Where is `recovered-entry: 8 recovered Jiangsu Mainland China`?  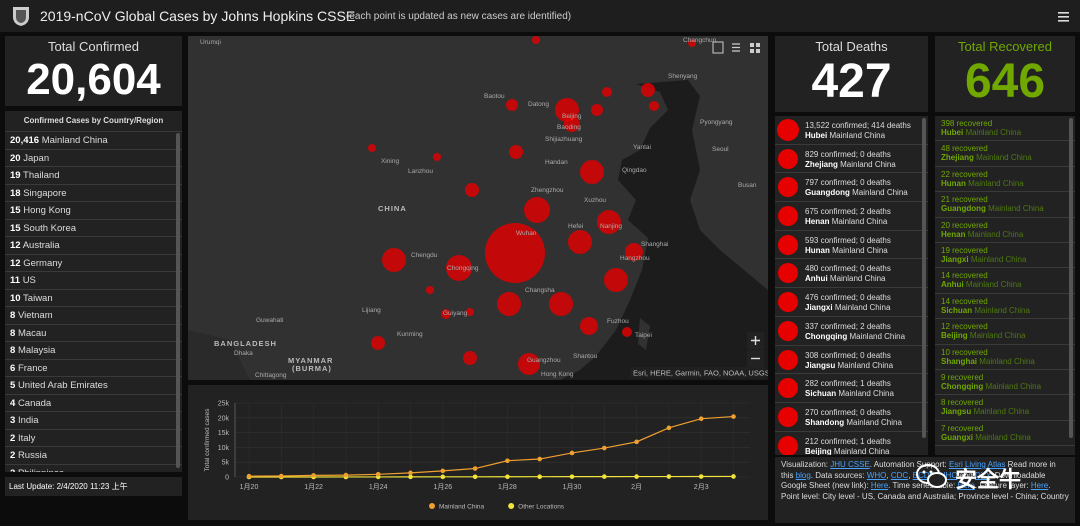 recovered-entry: 8 recovered Jiangsu Mainland China is located at coordinates (1005, 408).